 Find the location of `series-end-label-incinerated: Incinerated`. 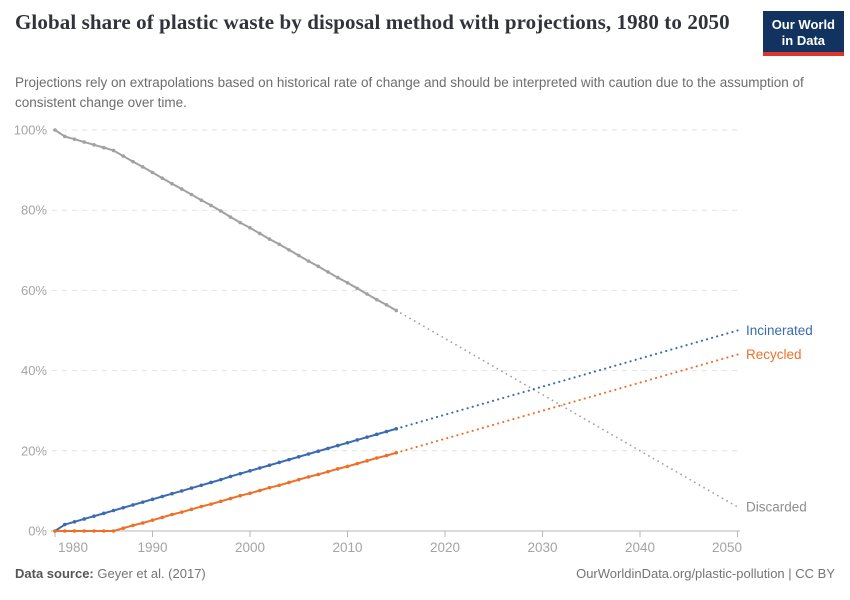

series-end-label-incinerated: Incinerated is located at coordinates (779, 330).